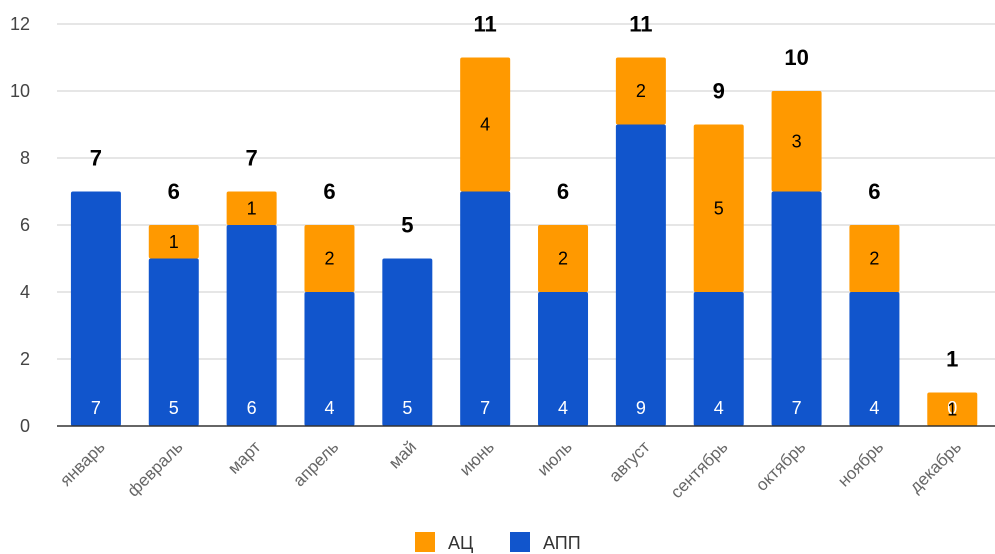 This screenshot has width=995, height=554. Describe the element at coordinates (641, 408) in the screenshot. I see `bar-label-app: 9` at that location.